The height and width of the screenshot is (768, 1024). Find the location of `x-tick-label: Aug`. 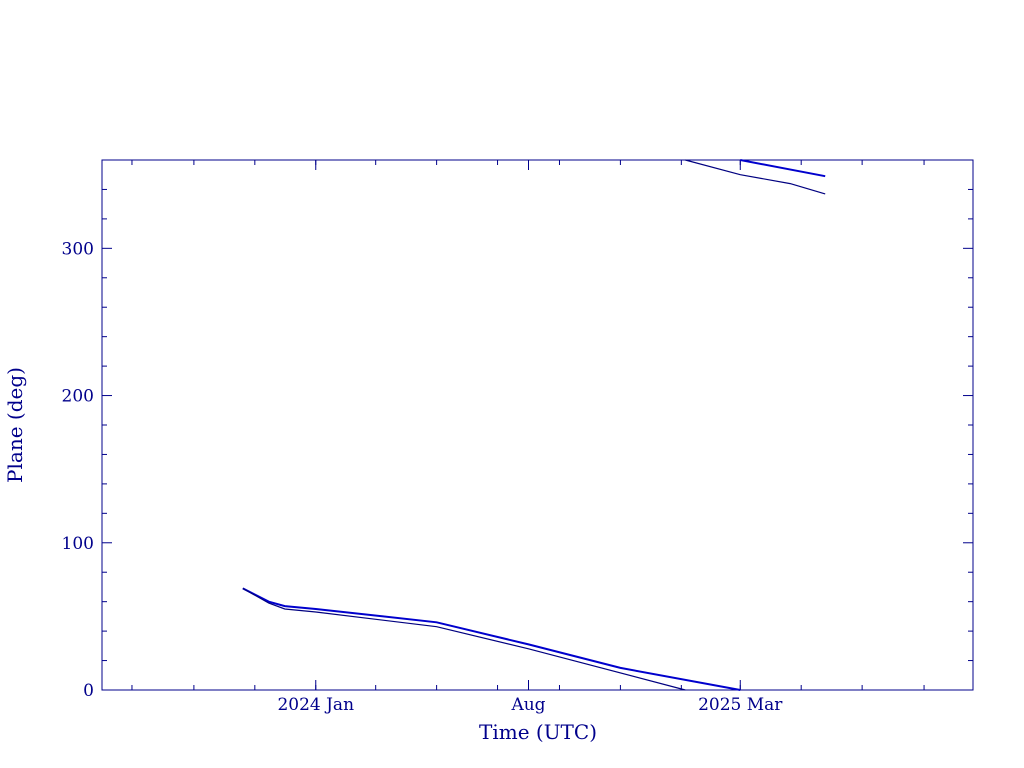

x-tick-label: Aug is located at coordinates (527, 705).